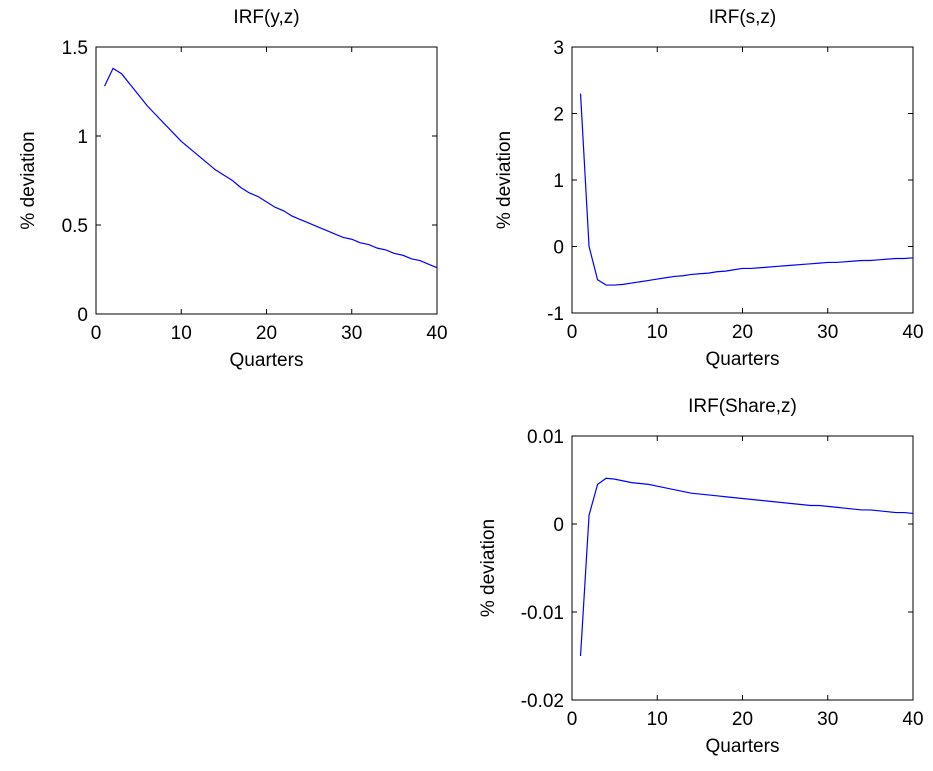 This screenshot has height=771, width=933. What do you see at coordinates (266, 17) in the screenshot?
I see `chart-title: IRF(y,z)` at bounding box center [266, 17].